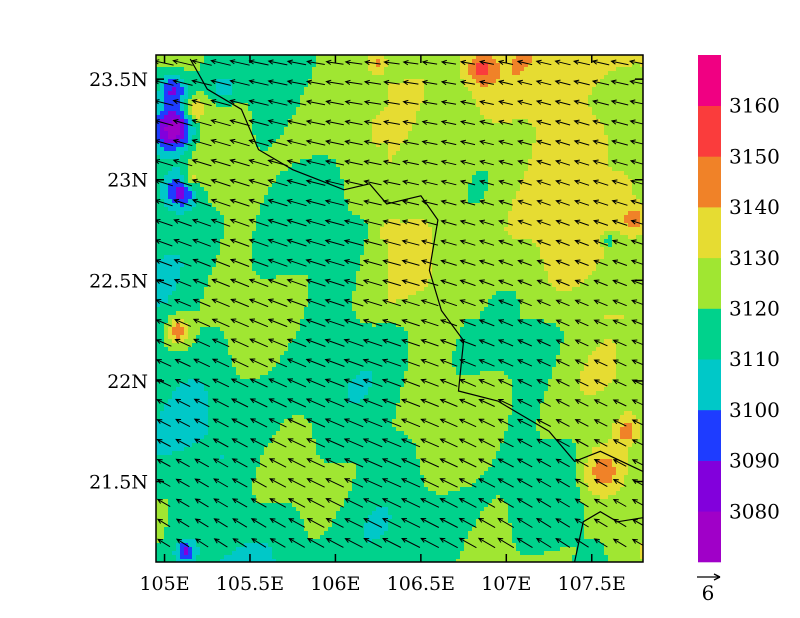 The height and width of the screenshot is (618, 800). What do you see at coordinates (754, 207) in the screenshot?
I see `colorbar-label: 3140` at bounding box center [754, 207].